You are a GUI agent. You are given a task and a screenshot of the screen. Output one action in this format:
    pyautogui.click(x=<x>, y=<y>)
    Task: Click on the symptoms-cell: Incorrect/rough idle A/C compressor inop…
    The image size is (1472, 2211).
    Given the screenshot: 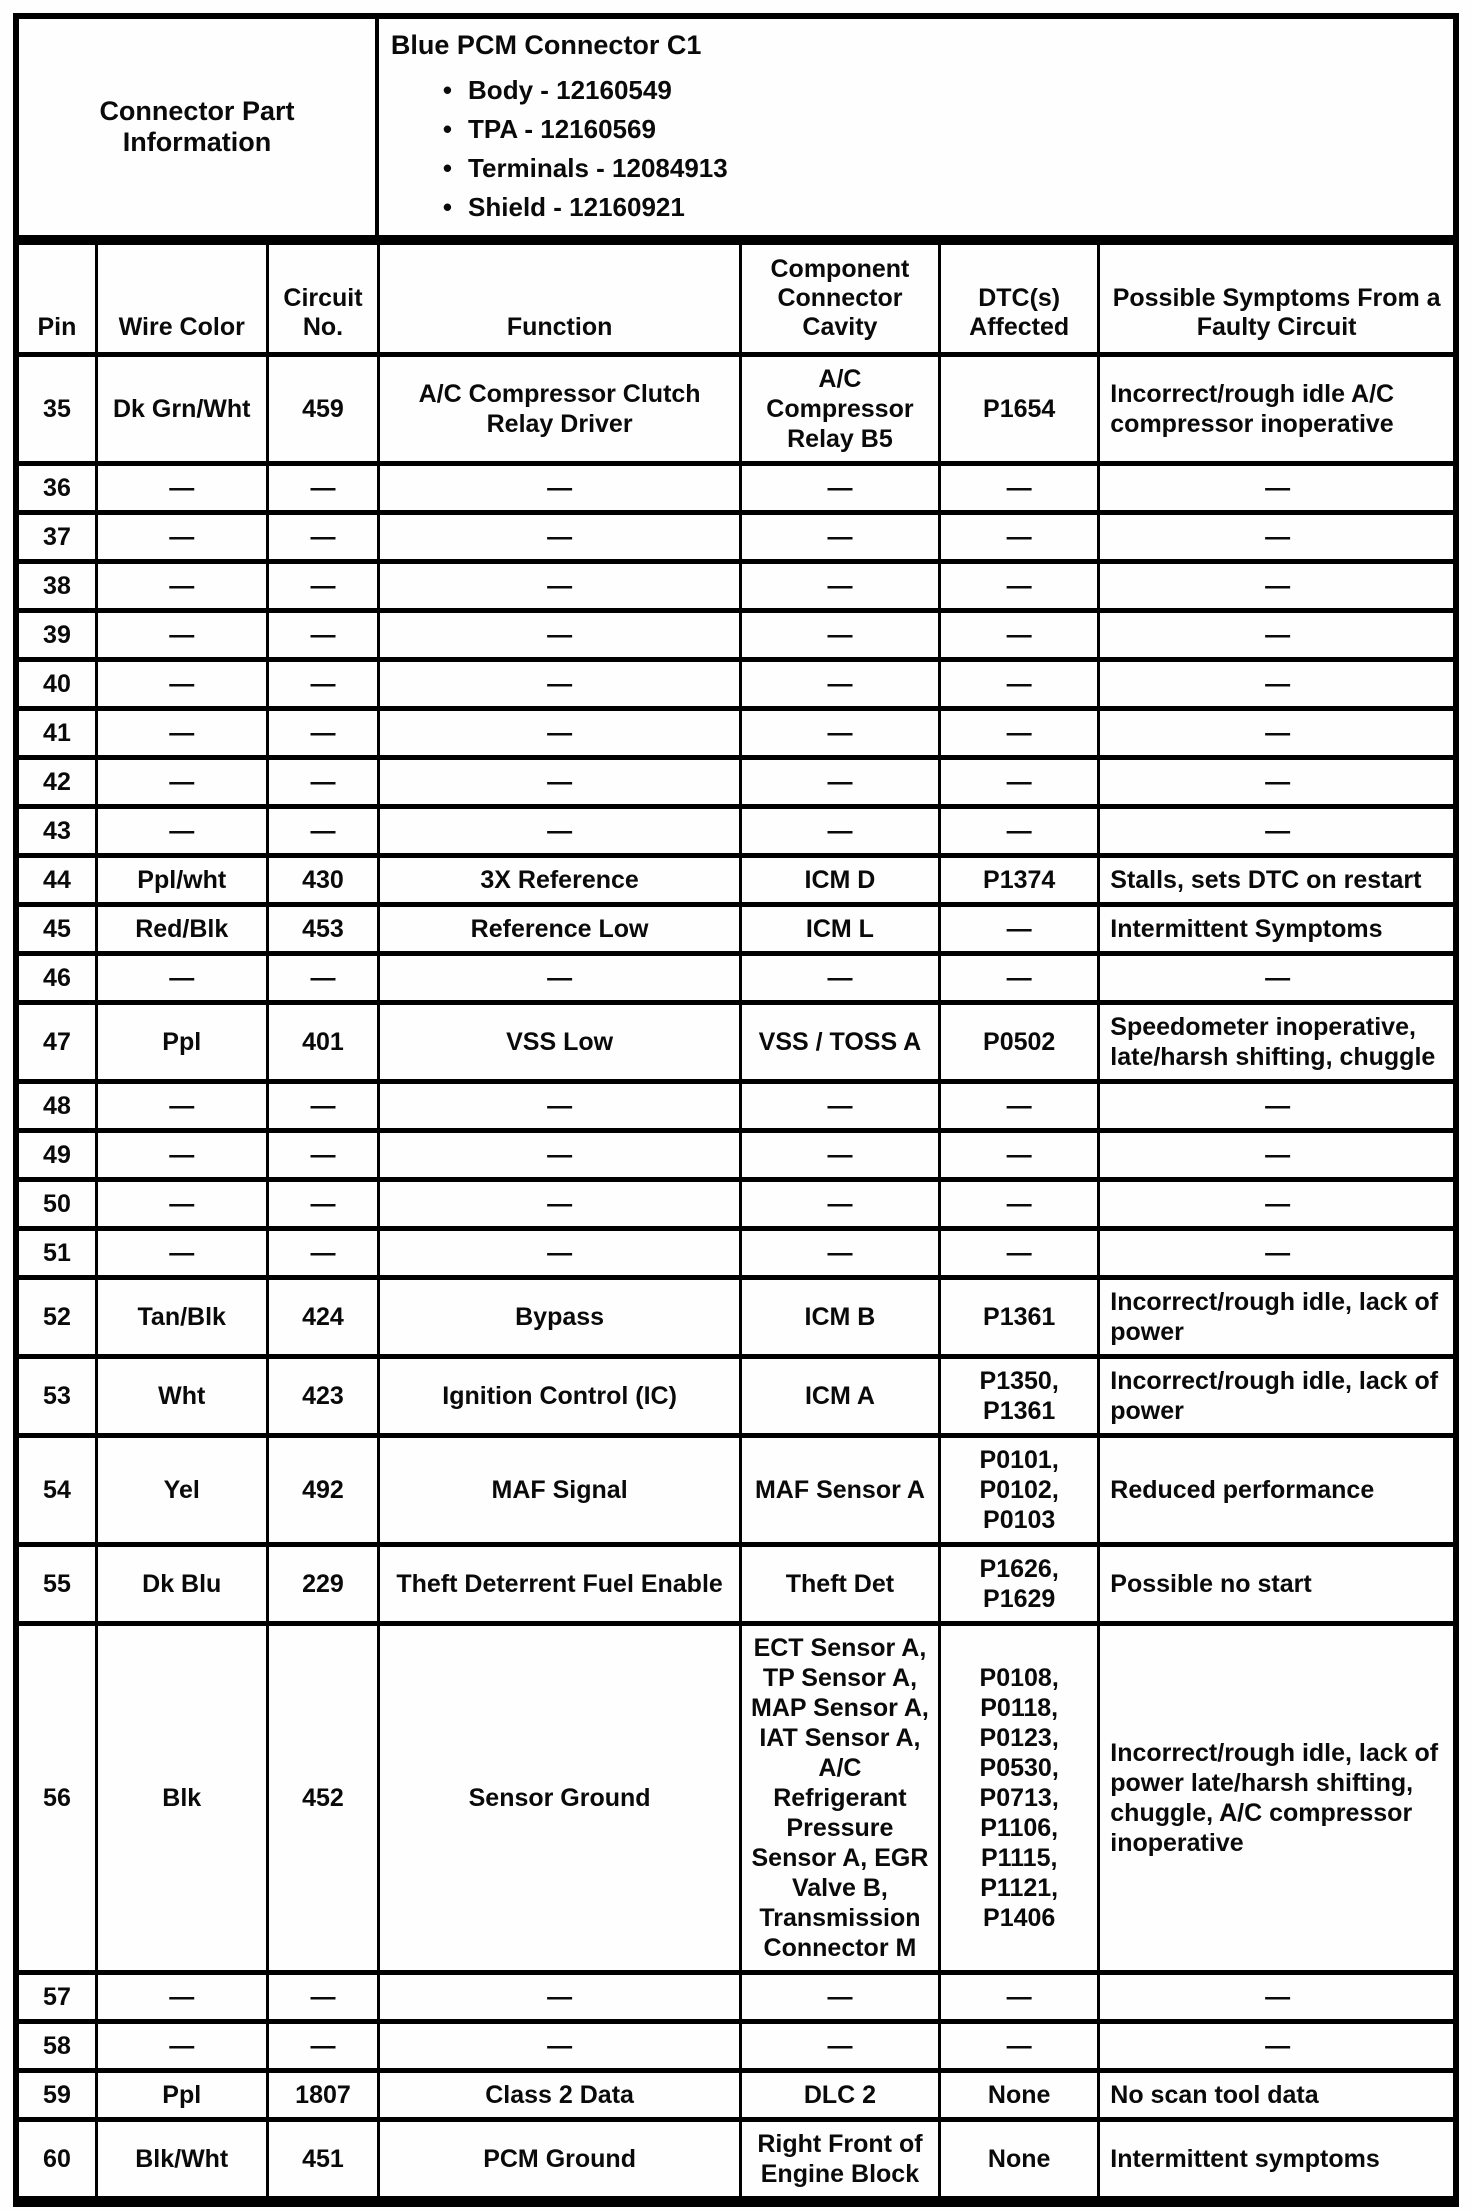 What is the action you would take?
    pyautogui.click(x=1275, y=409)
    